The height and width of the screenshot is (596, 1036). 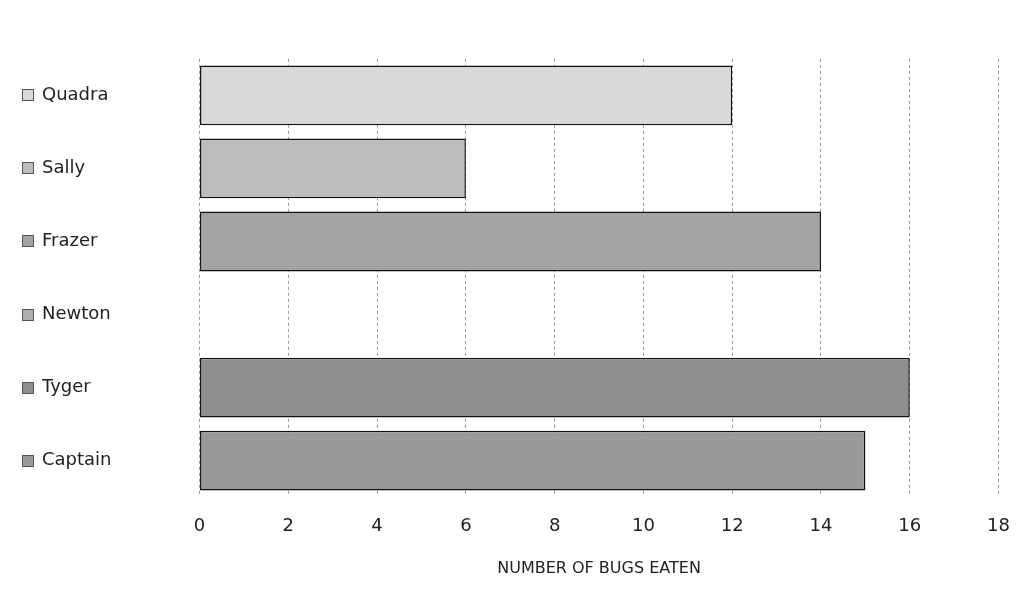 I want to click on x-tick-label: 2, so click(x=288, y=524).